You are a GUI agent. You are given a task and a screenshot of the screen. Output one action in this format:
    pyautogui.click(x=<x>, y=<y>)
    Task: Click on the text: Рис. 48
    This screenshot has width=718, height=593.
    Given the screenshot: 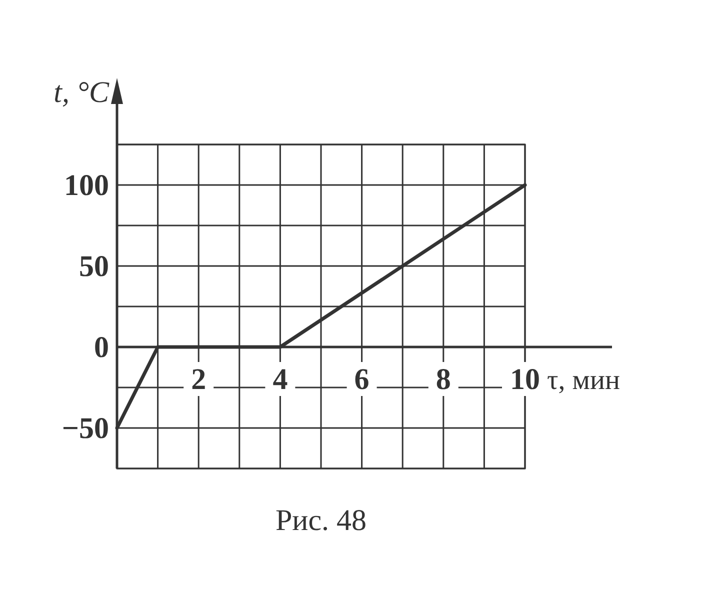 What is the action you would take?
    pyautogui.click(x=321, y=520)
    